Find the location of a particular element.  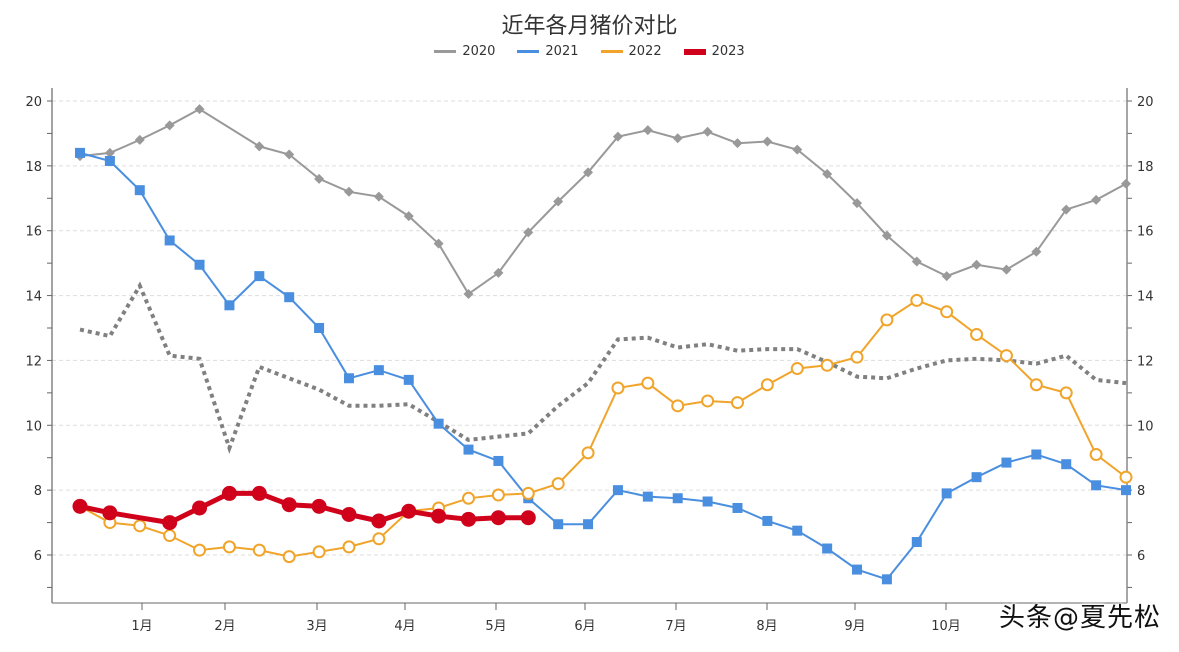

legend-item-2022: 2022 is located at coordinates (631, 51).